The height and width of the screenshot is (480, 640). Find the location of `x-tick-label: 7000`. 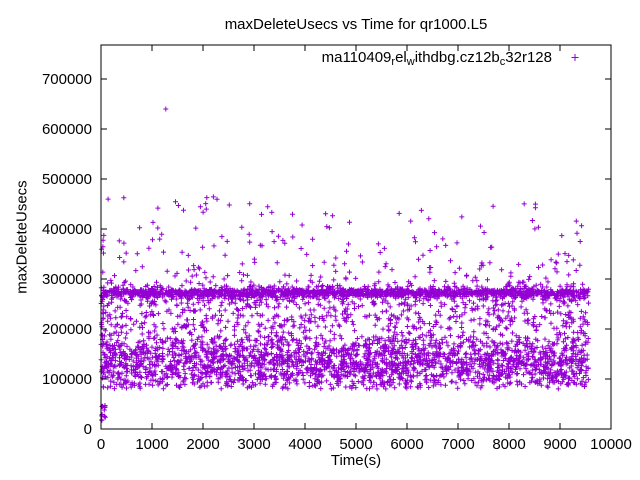

x-tick-label: 7000 is located at coordinates (457, 444).